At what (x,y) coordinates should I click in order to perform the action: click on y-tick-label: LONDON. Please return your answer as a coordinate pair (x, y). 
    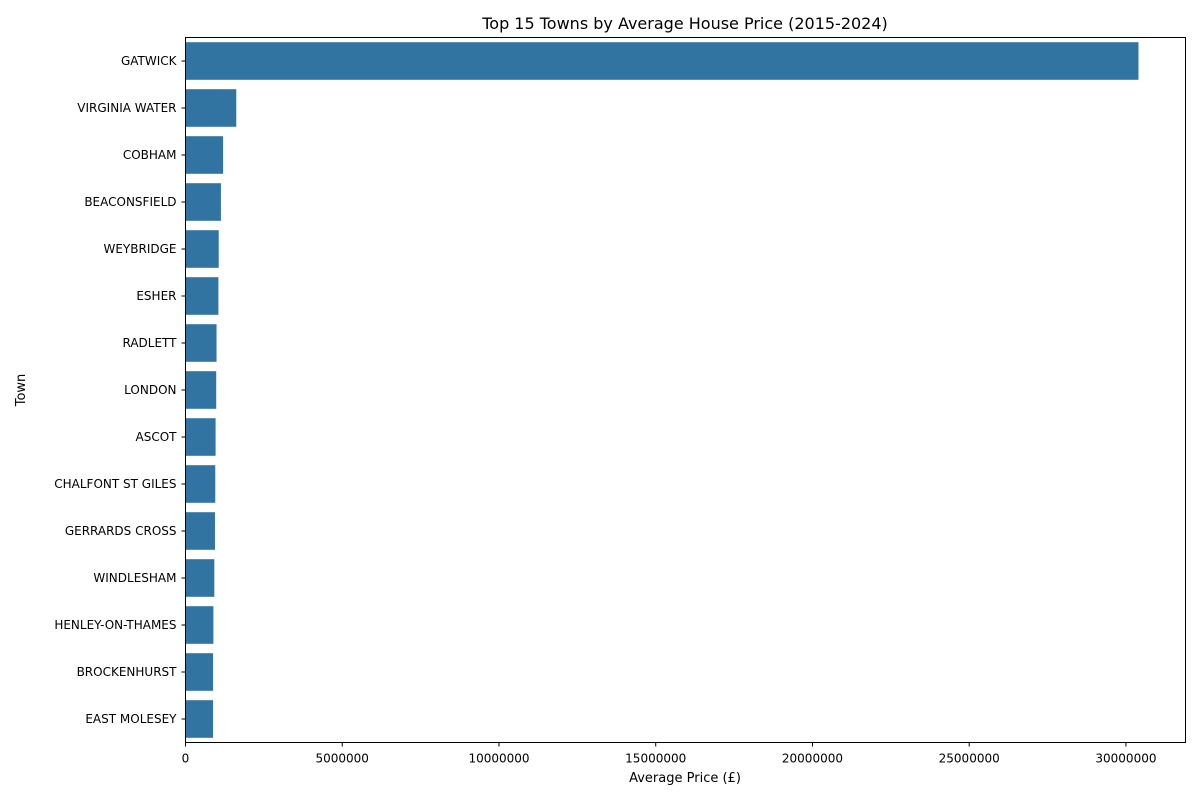
    Looking at the image, I should click on (150, 390).